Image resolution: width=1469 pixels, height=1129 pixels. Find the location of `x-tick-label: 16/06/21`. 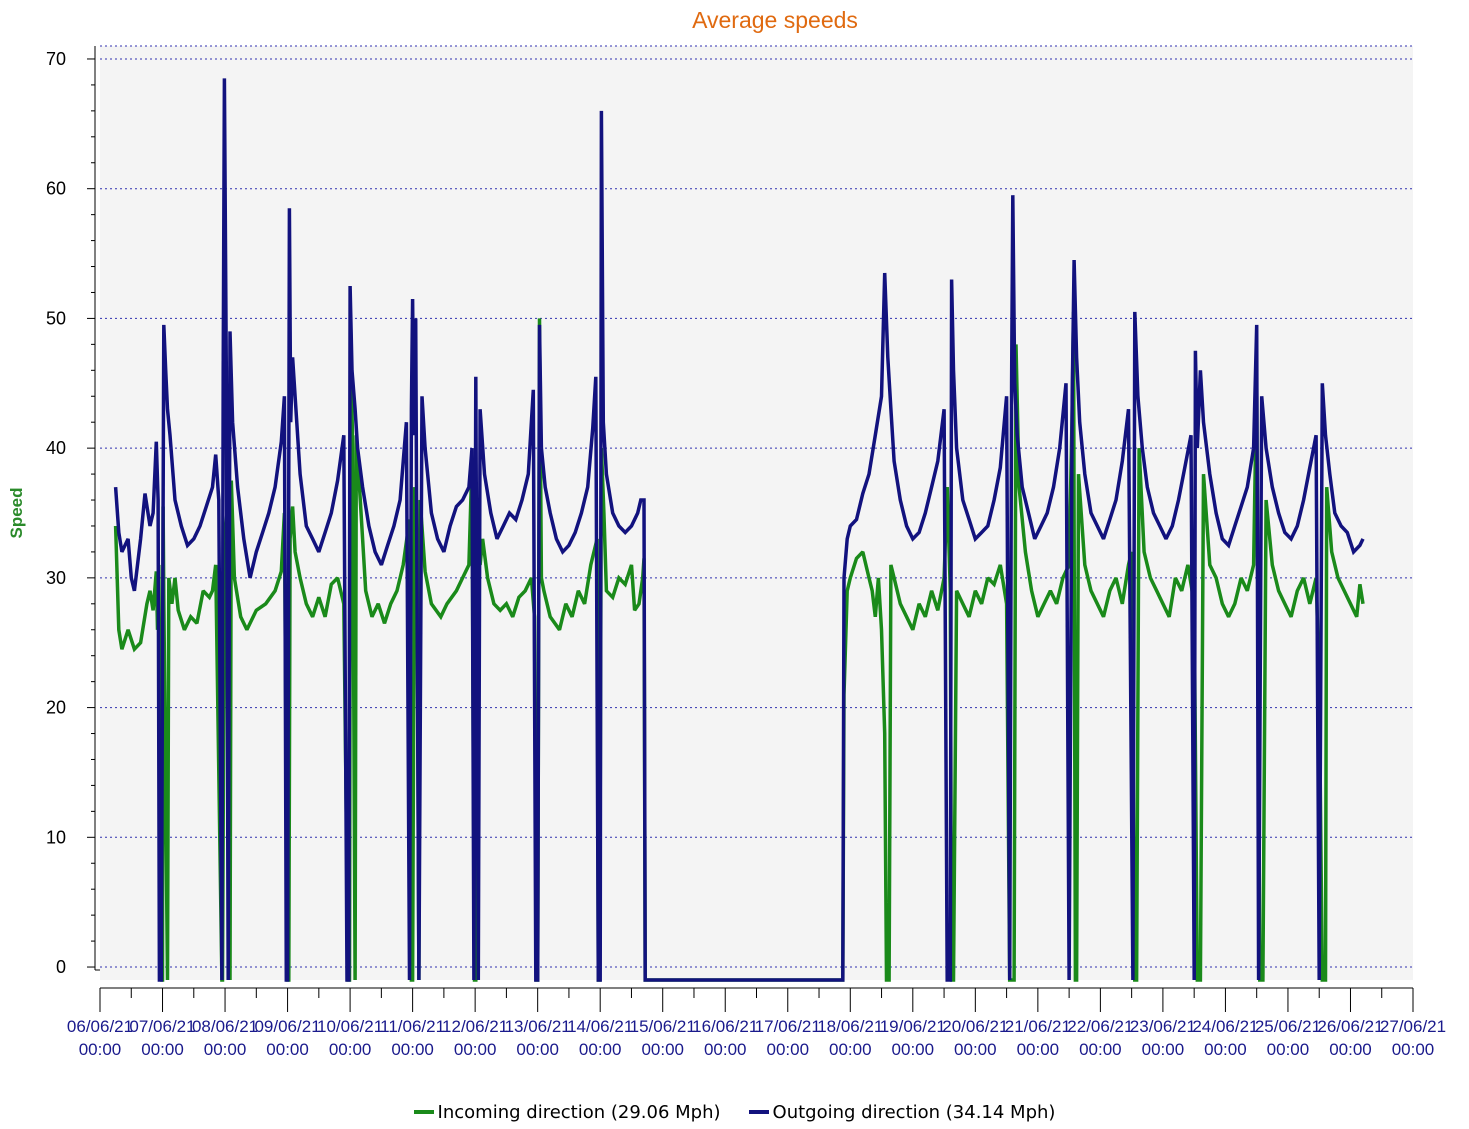

x-tick-label: 16/06/21 is located at coordinates (725, 1026).